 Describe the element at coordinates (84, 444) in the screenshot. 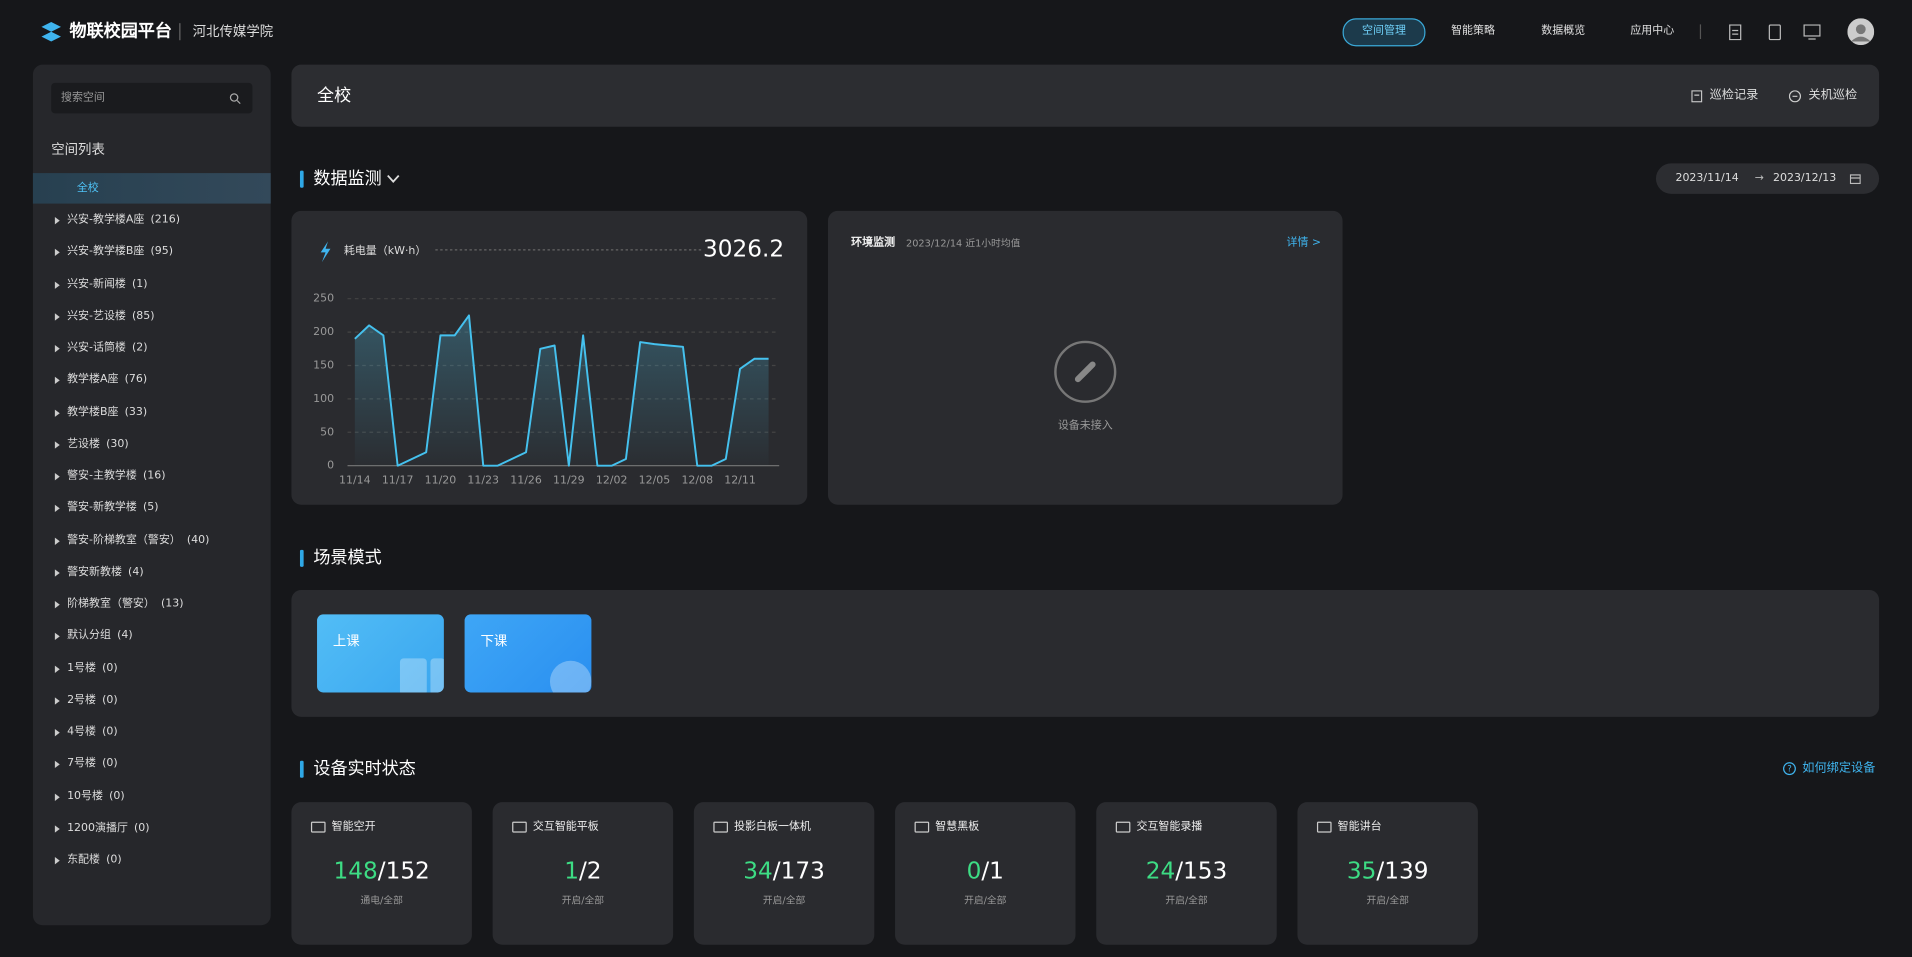

I see `tree-item-name: 艺设楼` at that location.